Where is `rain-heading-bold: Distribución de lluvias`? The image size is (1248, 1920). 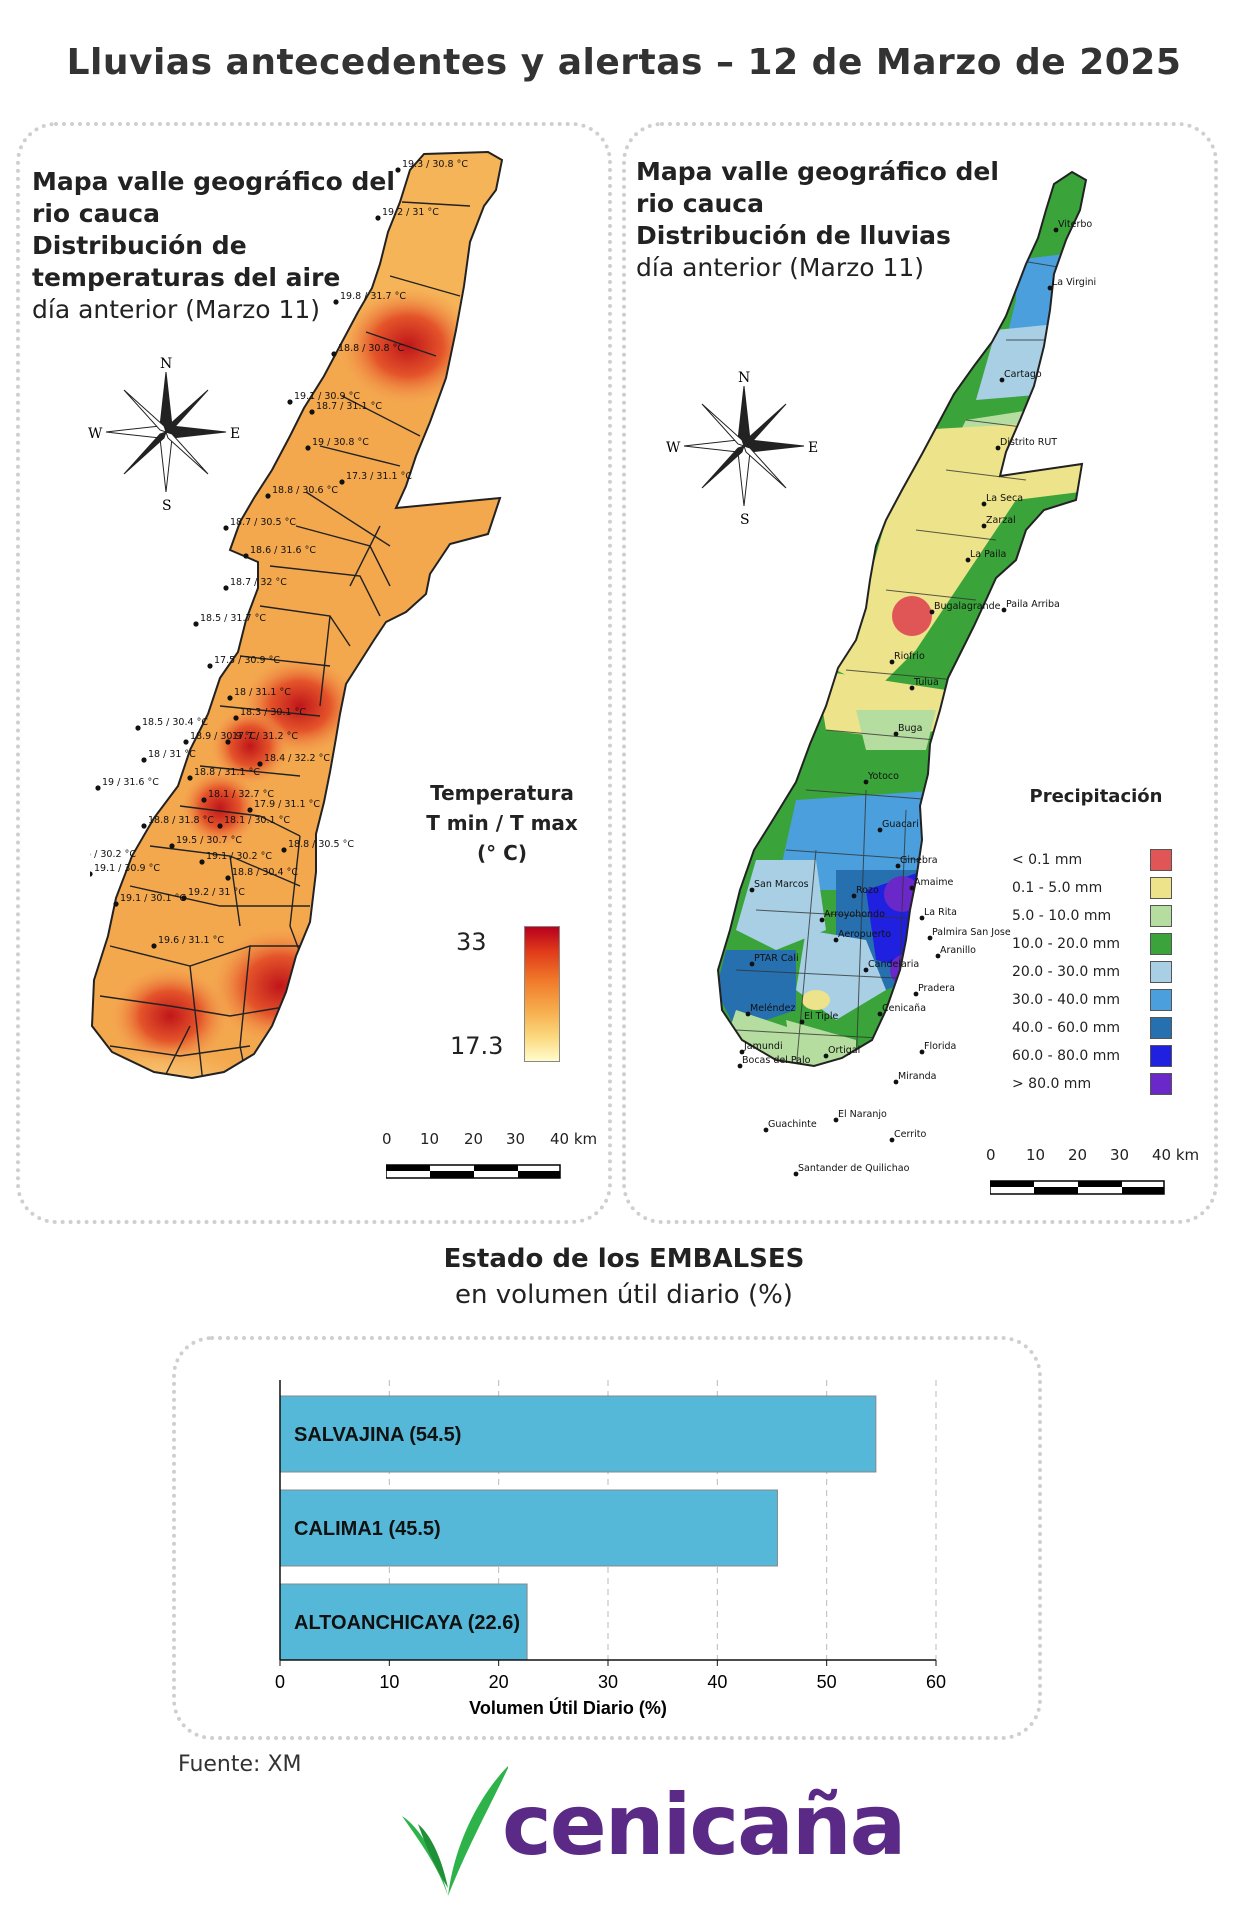
rain-heading-bold: Distribución de lluvias is located at coordinates (793, 235).